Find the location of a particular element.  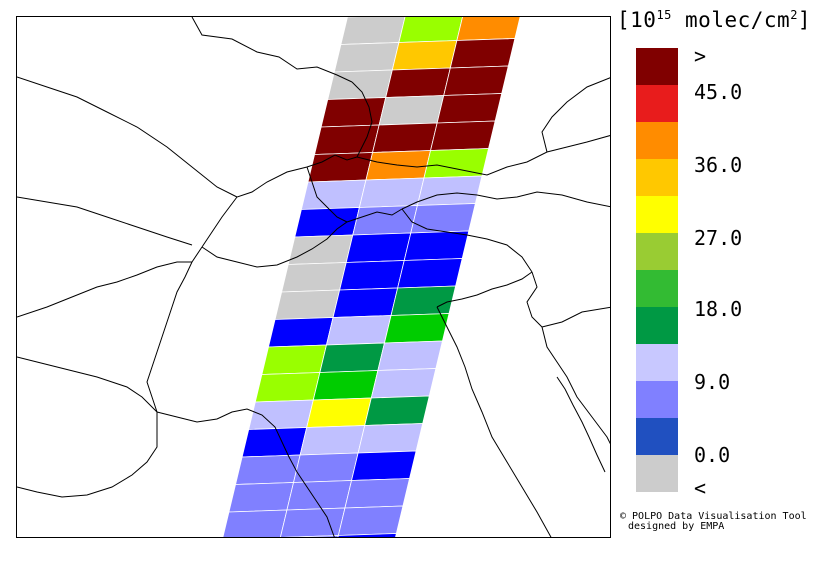

legend-title-unit-exponent: 2 is located at coordinates (794, 15).